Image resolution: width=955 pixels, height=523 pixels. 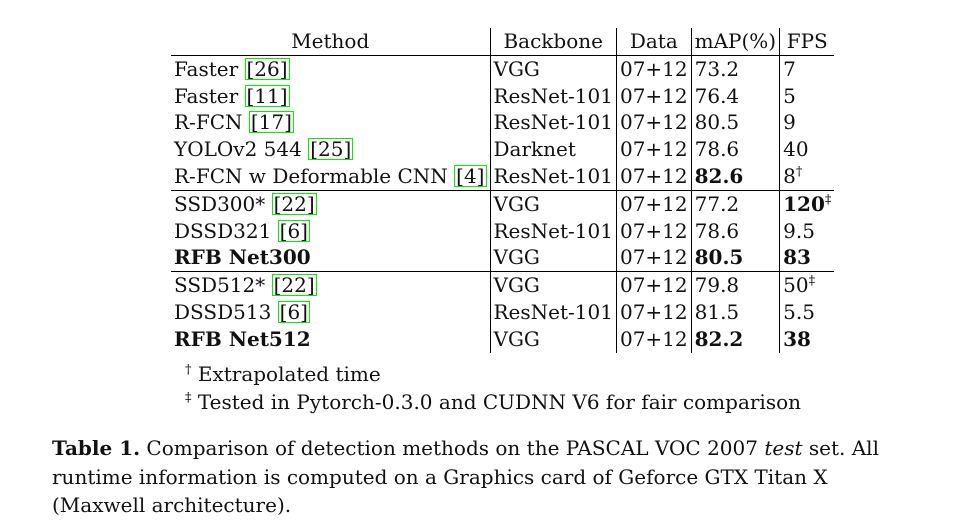 I want to click on header-data: Data, so click(x=653, y=42).